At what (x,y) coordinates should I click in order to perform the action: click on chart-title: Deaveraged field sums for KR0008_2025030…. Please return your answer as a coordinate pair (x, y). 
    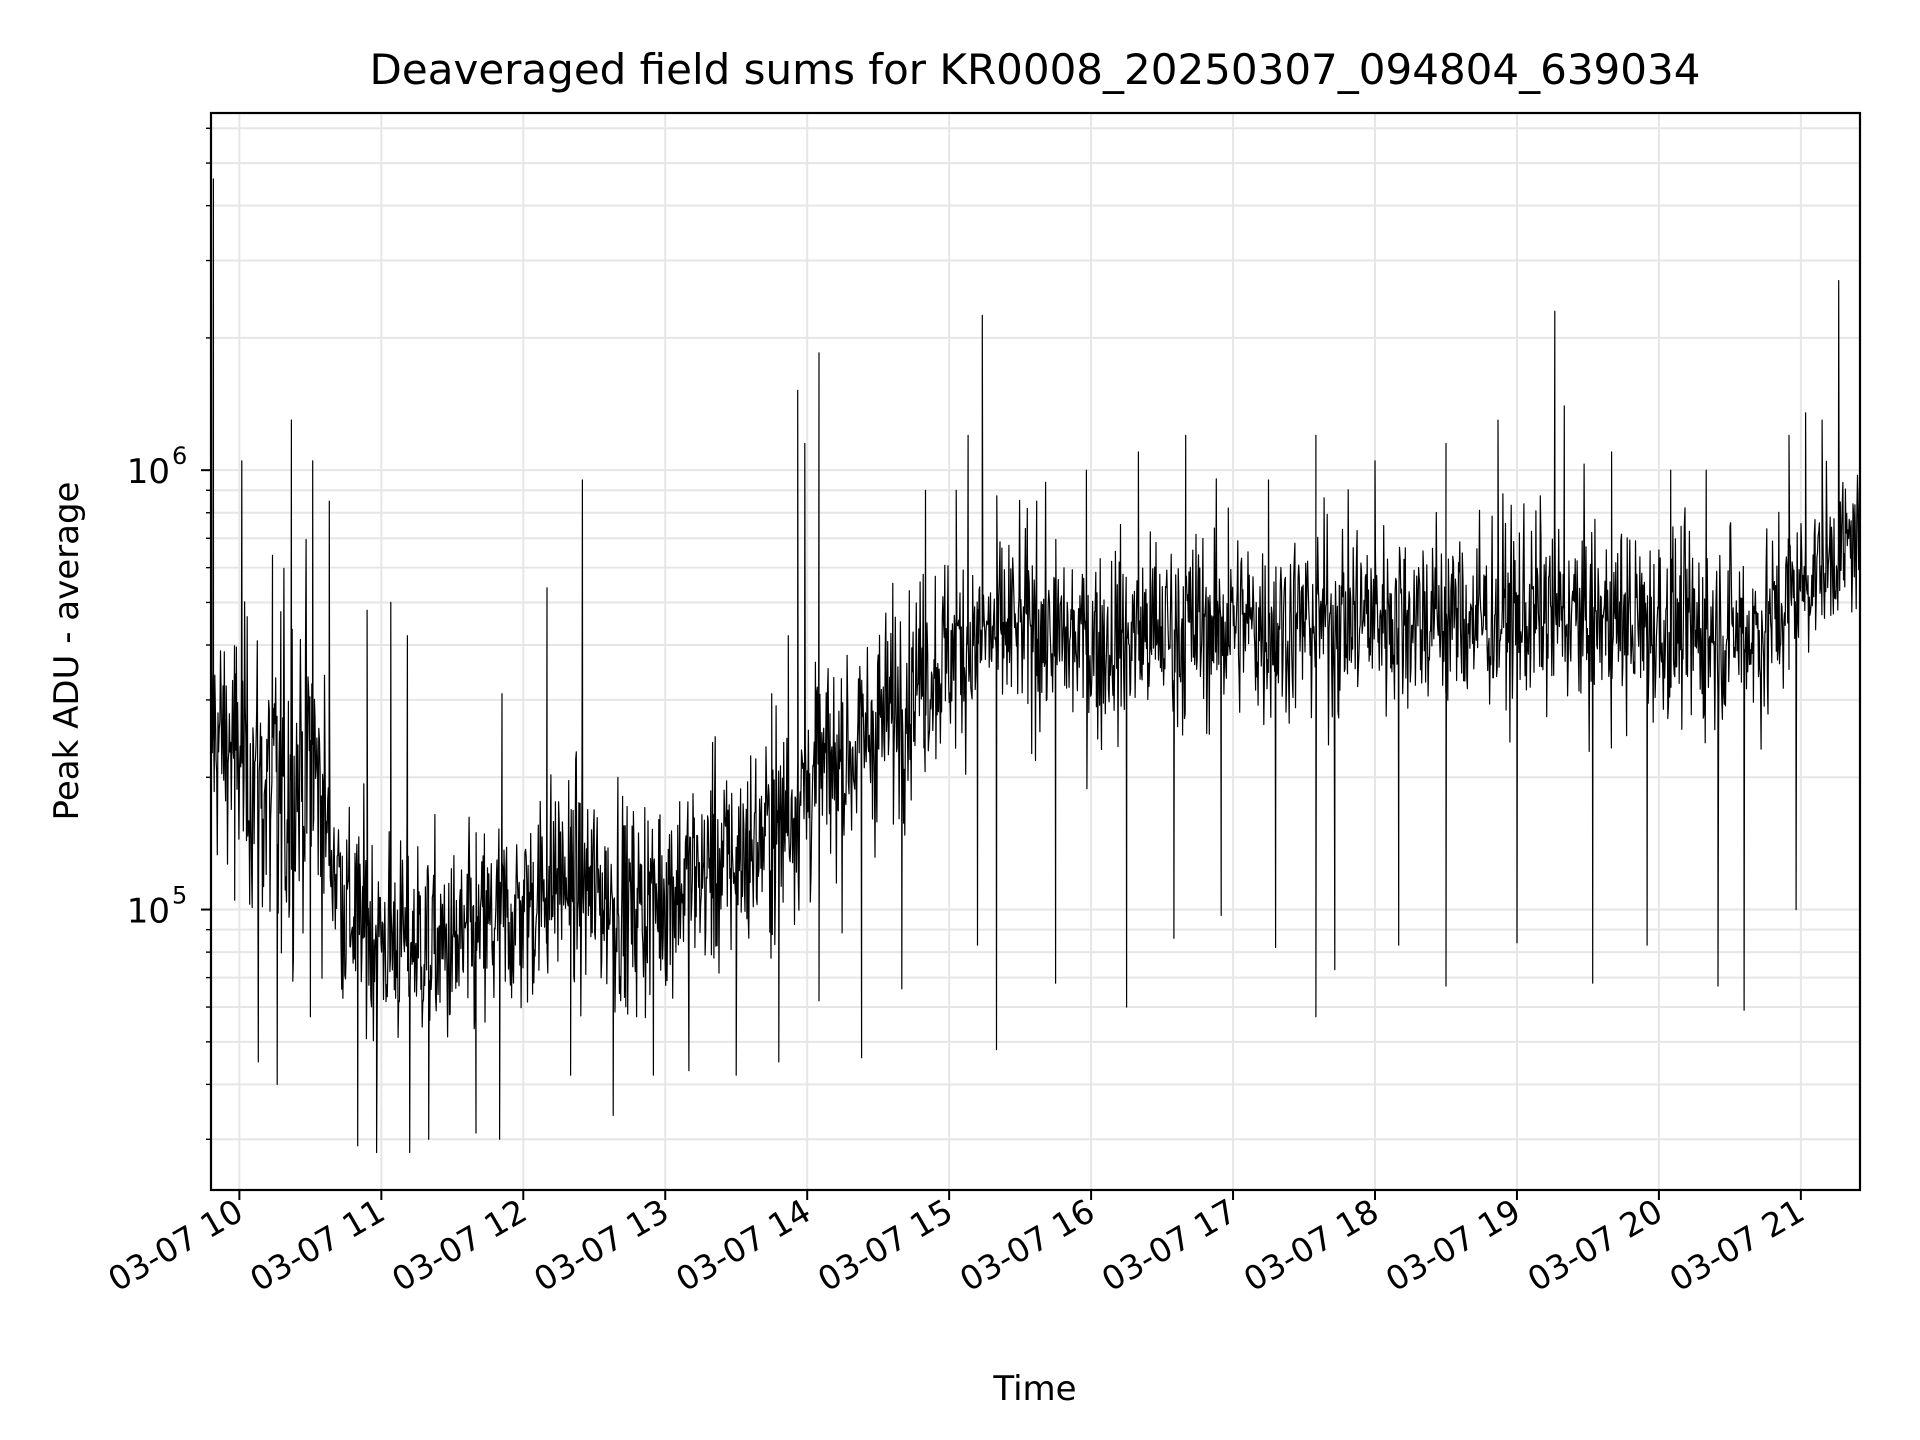
    Looking at the image, I should click on (1035, 69).